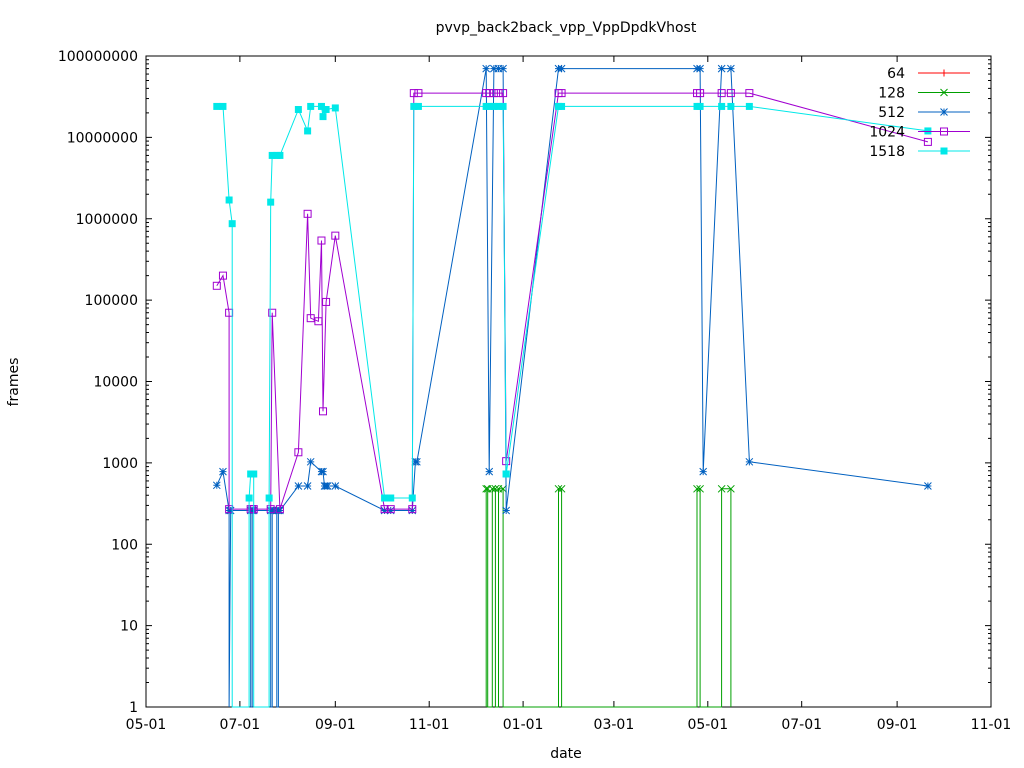 This screenshot has width=1024, height=768. Describe the element at coordinates (240, 725) in the screenshot. I see `x-tick-label: 07-01` at that location.